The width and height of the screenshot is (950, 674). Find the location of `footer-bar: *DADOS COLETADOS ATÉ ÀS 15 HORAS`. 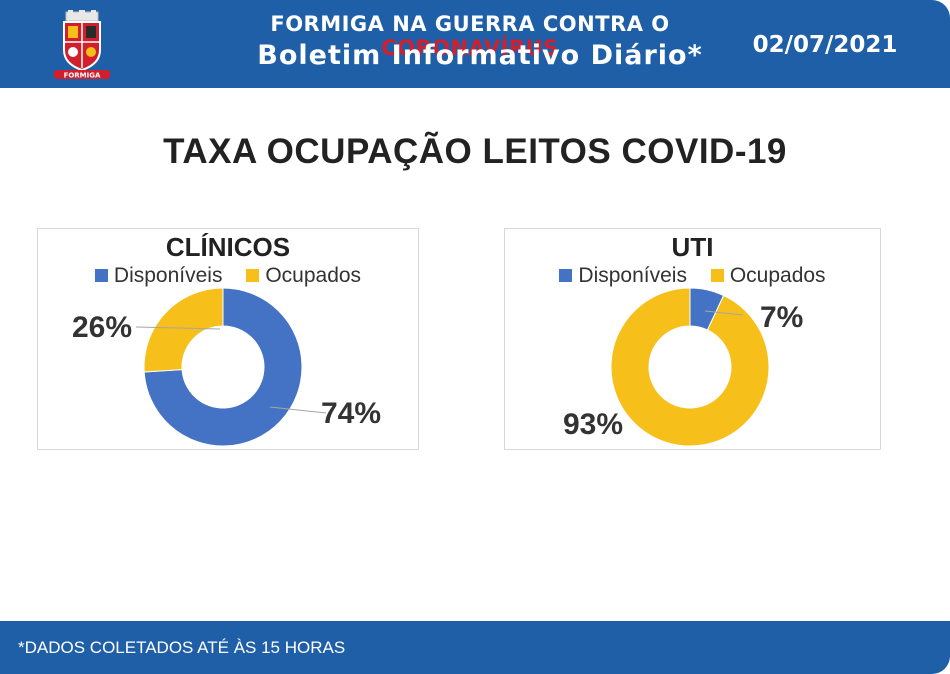

footer-bar: *DADOS COLETADOS ATÉ ÀS 15 HORAS is located at coordinates (475, 647).